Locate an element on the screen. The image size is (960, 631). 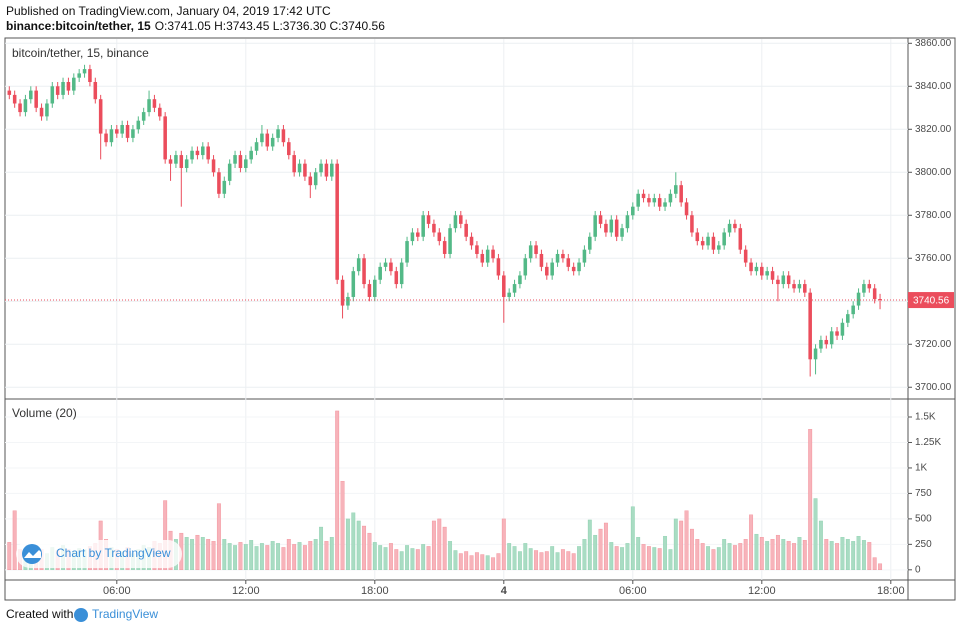
volume-y-tick-label: 0 is located at coordinates (918, 569).